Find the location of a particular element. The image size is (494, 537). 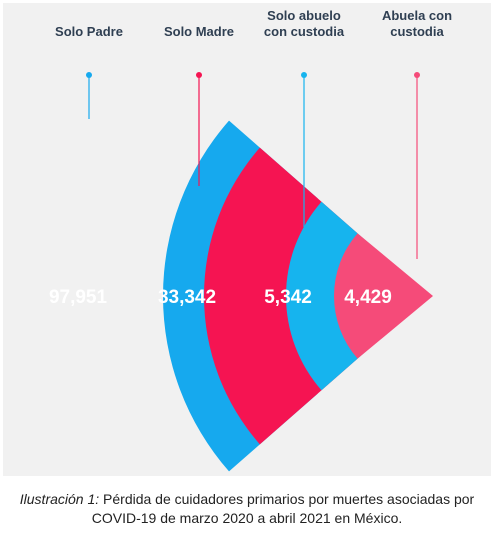

value-label-2: 33,342 is located at coordinates (187, 297).